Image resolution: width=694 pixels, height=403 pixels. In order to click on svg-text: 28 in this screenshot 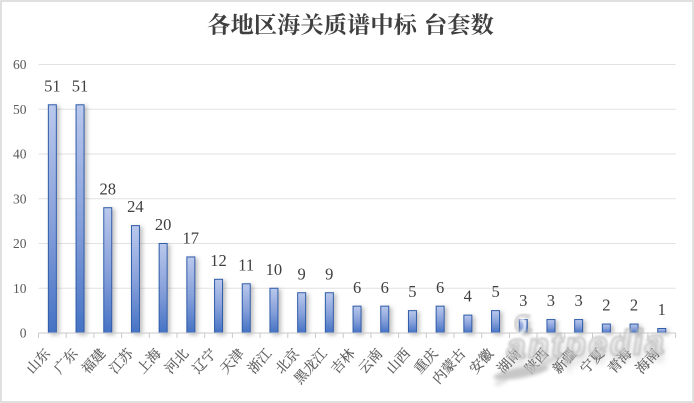, I will do `click(108, 188)`.